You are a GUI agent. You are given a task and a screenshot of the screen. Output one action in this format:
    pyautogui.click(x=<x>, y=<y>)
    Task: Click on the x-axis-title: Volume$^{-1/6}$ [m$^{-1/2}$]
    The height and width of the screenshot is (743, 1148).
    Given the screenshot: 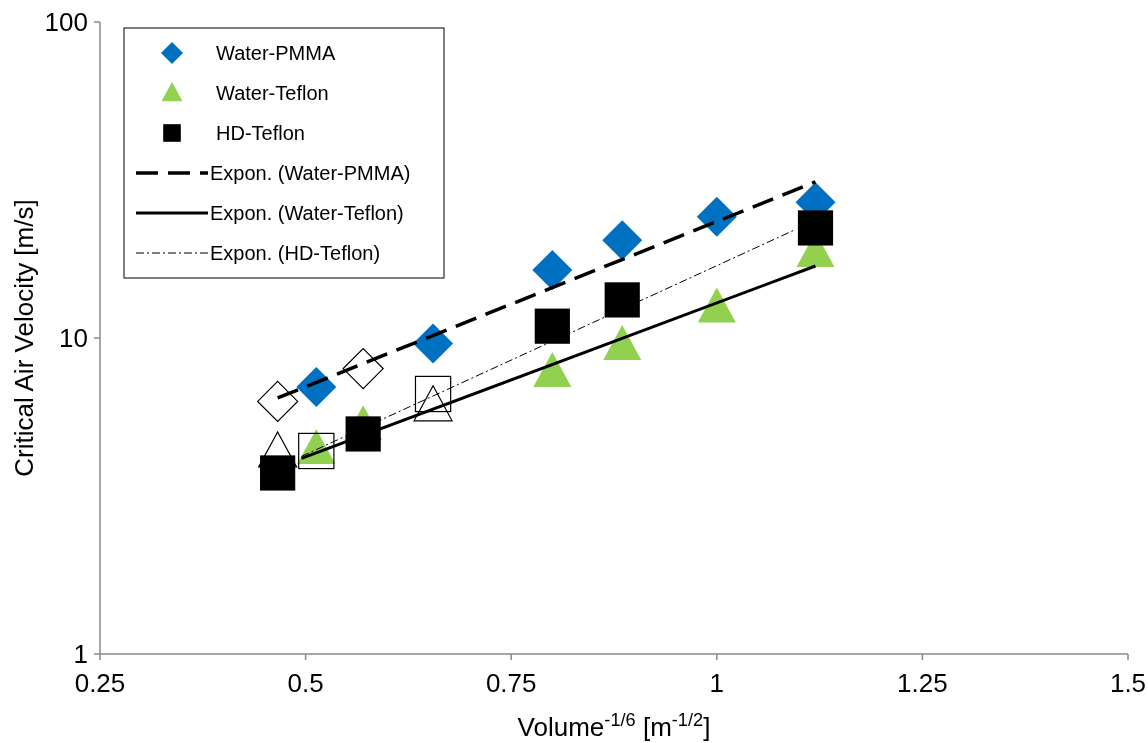 What is the action you would take?
    pyautogui.click(x=614, y=726)
    